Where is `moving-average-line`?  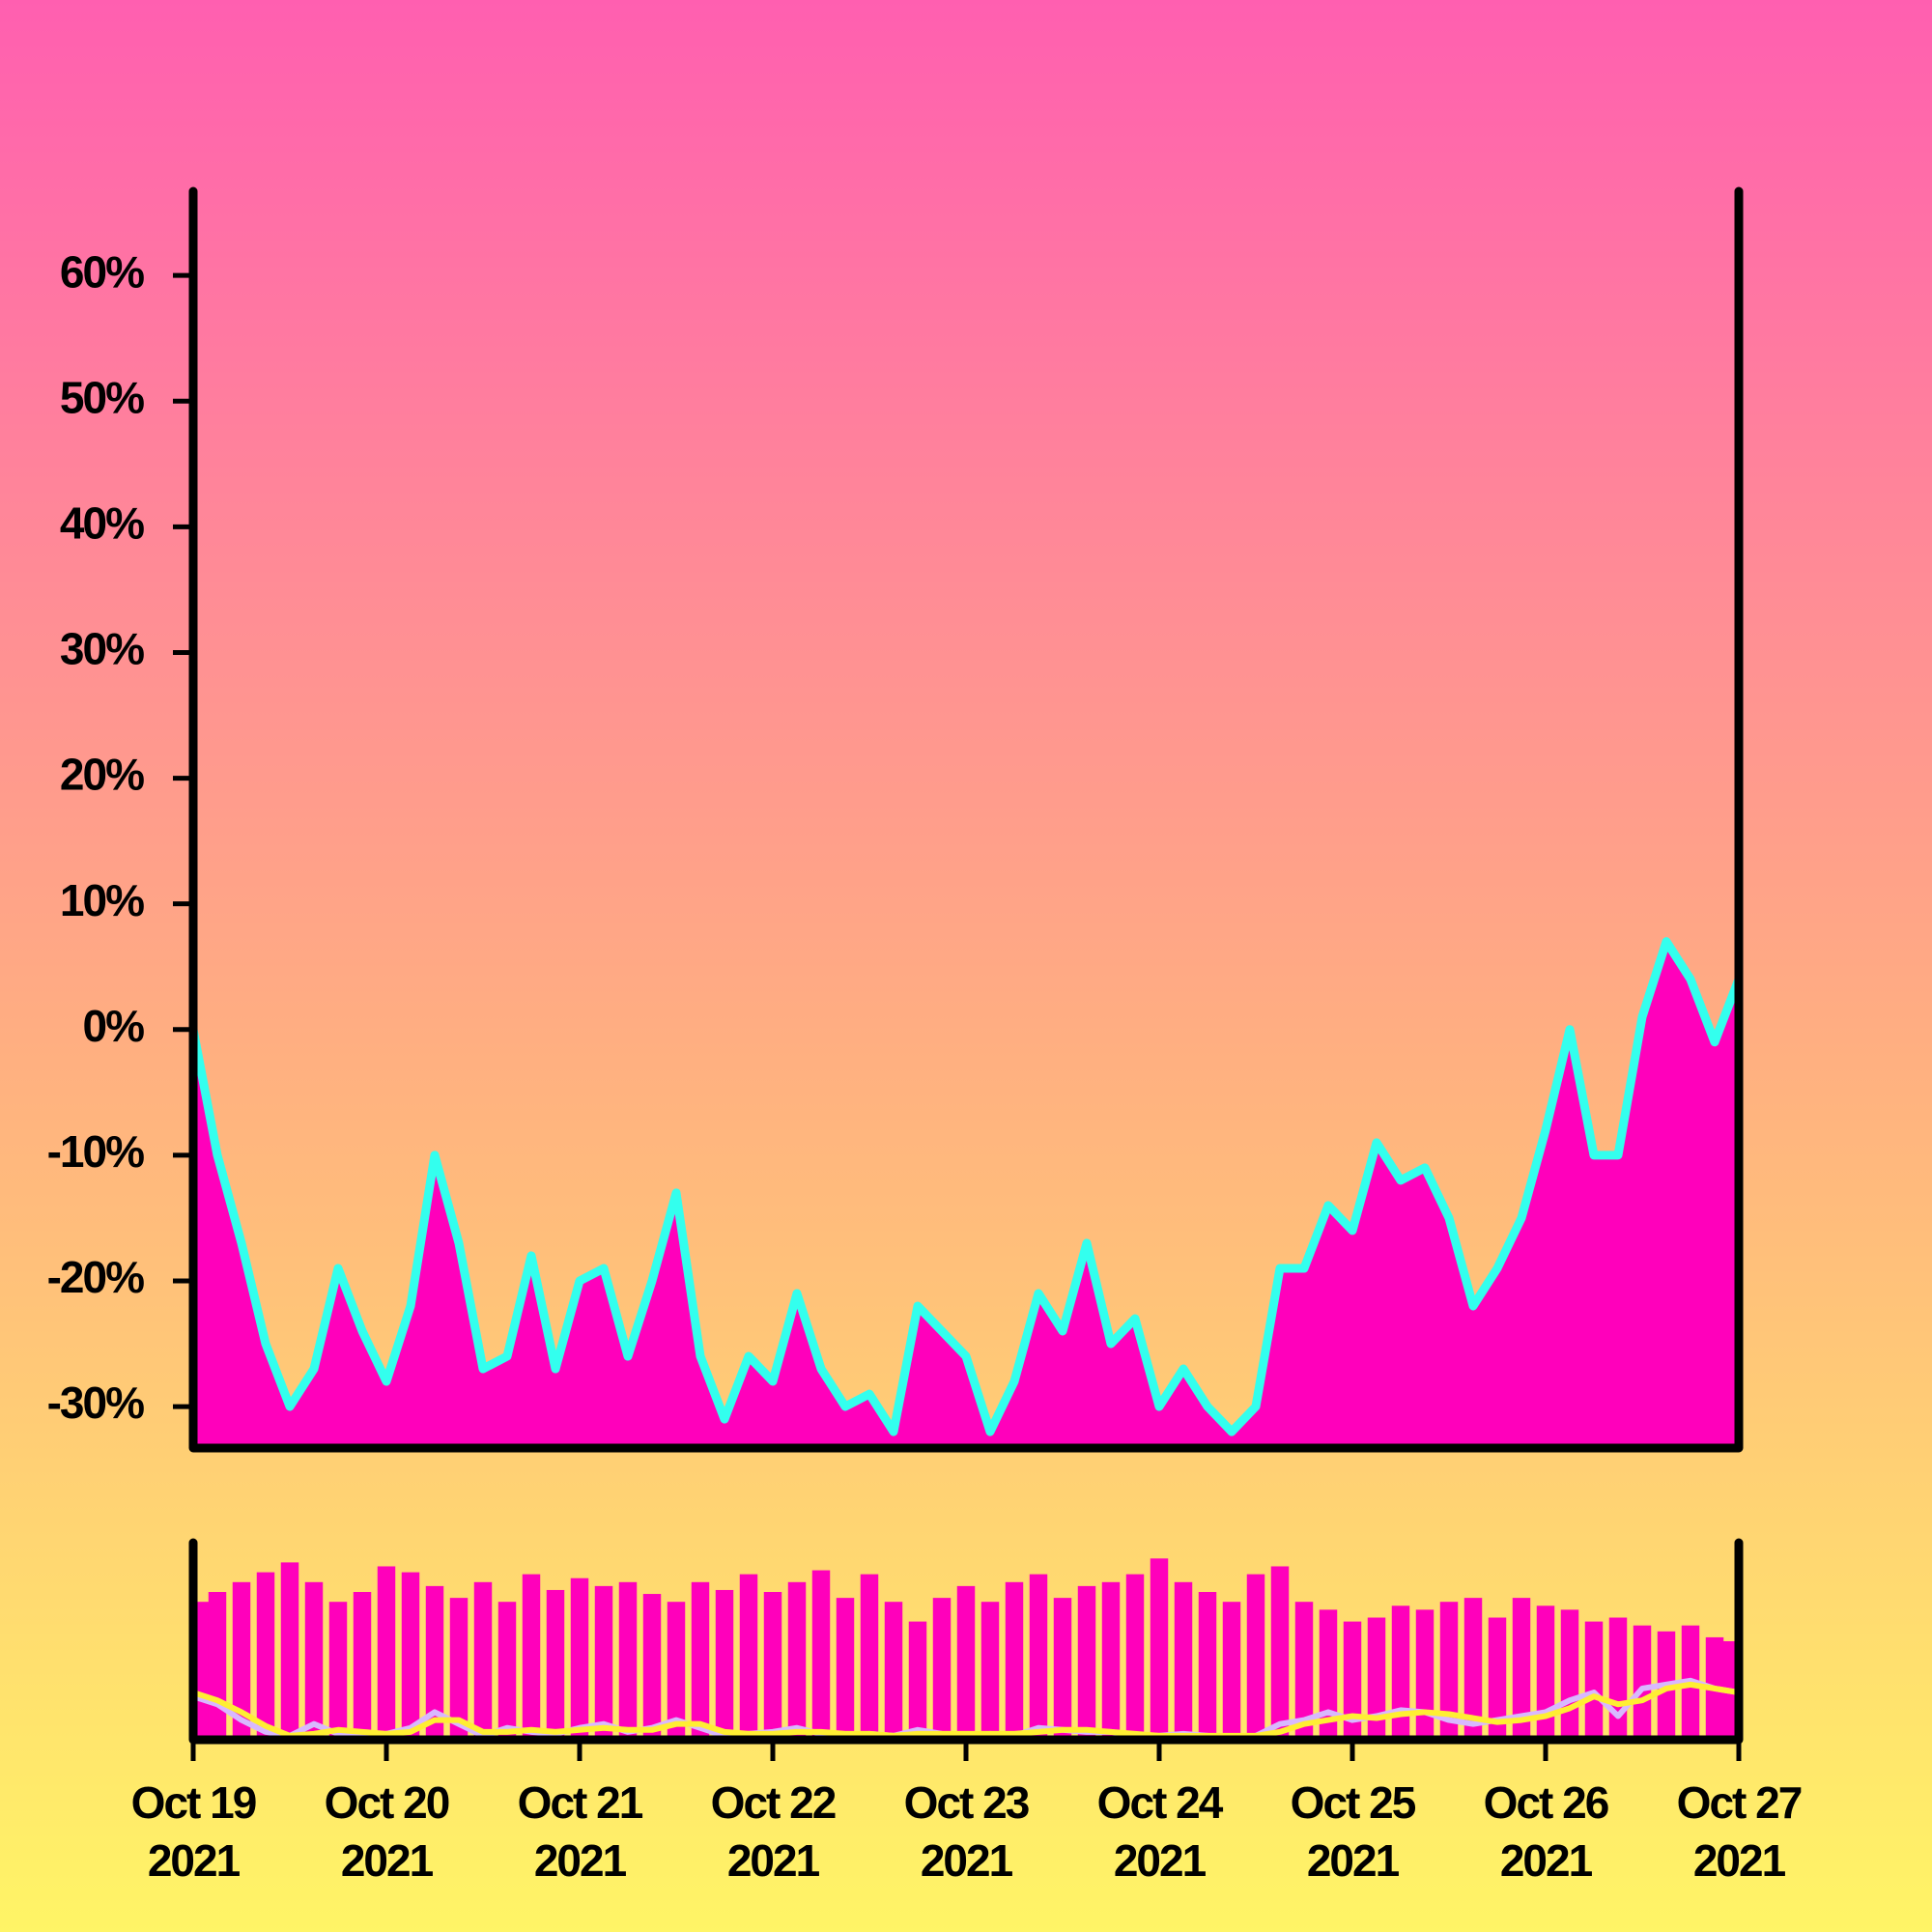
moving-average-line is located at coordinates (966, 1710).